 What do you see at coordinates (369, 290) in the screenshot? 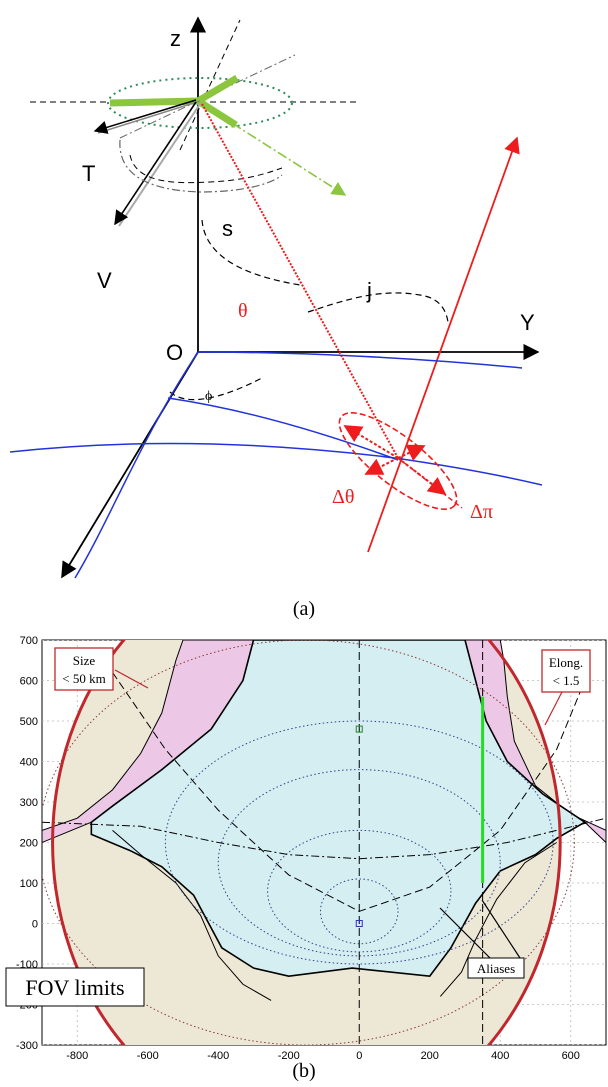
I see `j-label: j` at bounding box center [369, 290].